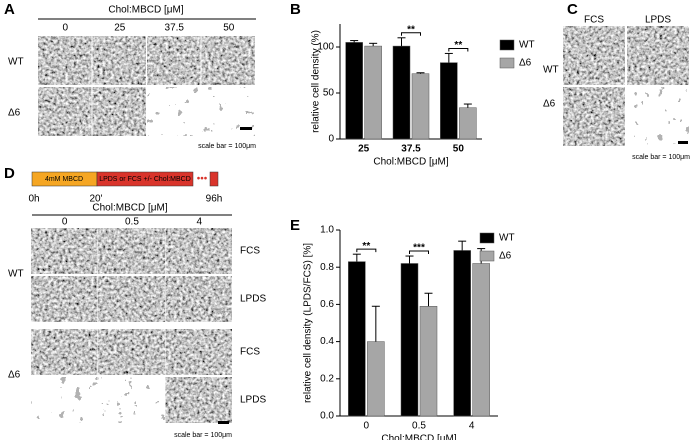  What do you see at coordinates (327, 267) in the screenshot?
I see `y-tick-label: 0.8` at bounding box center [327, 267].